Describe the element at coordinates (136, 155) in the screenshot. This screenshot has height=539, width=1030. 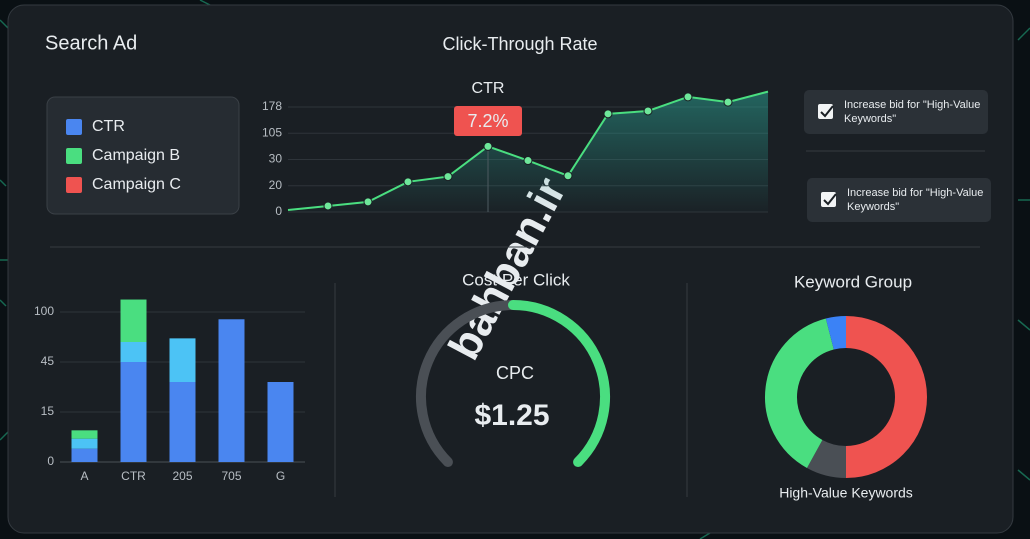
I see `legend-label: Campaign B` at that location.